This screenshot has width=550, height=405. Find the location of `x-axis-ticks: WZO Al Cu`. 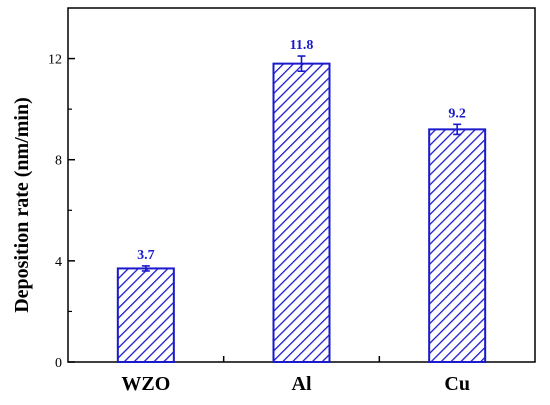

x-axis-ticks: WZO Al Cu is located at coordinates (295, 375).